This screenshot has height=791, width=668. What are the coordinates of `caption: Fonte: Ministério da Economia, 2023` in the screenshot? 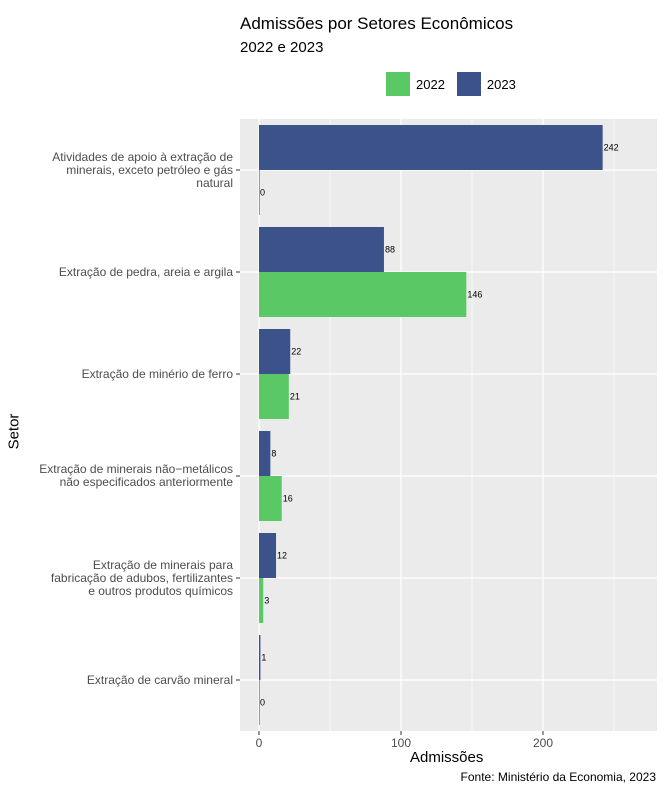 It's located at (558, 777).